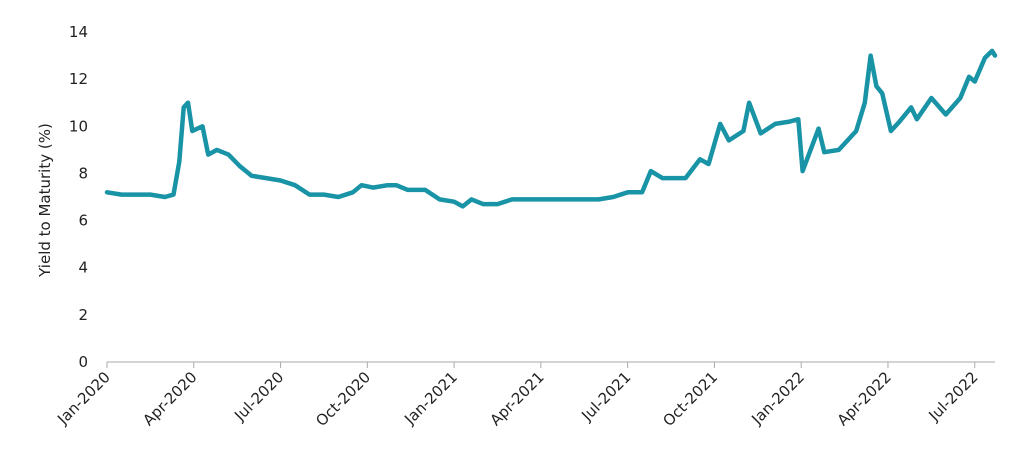  What do you see at coordinates (690, 399) in the screenshot?
I see `x-tick-label: Oct-2021` at bounding box center [690, 399].